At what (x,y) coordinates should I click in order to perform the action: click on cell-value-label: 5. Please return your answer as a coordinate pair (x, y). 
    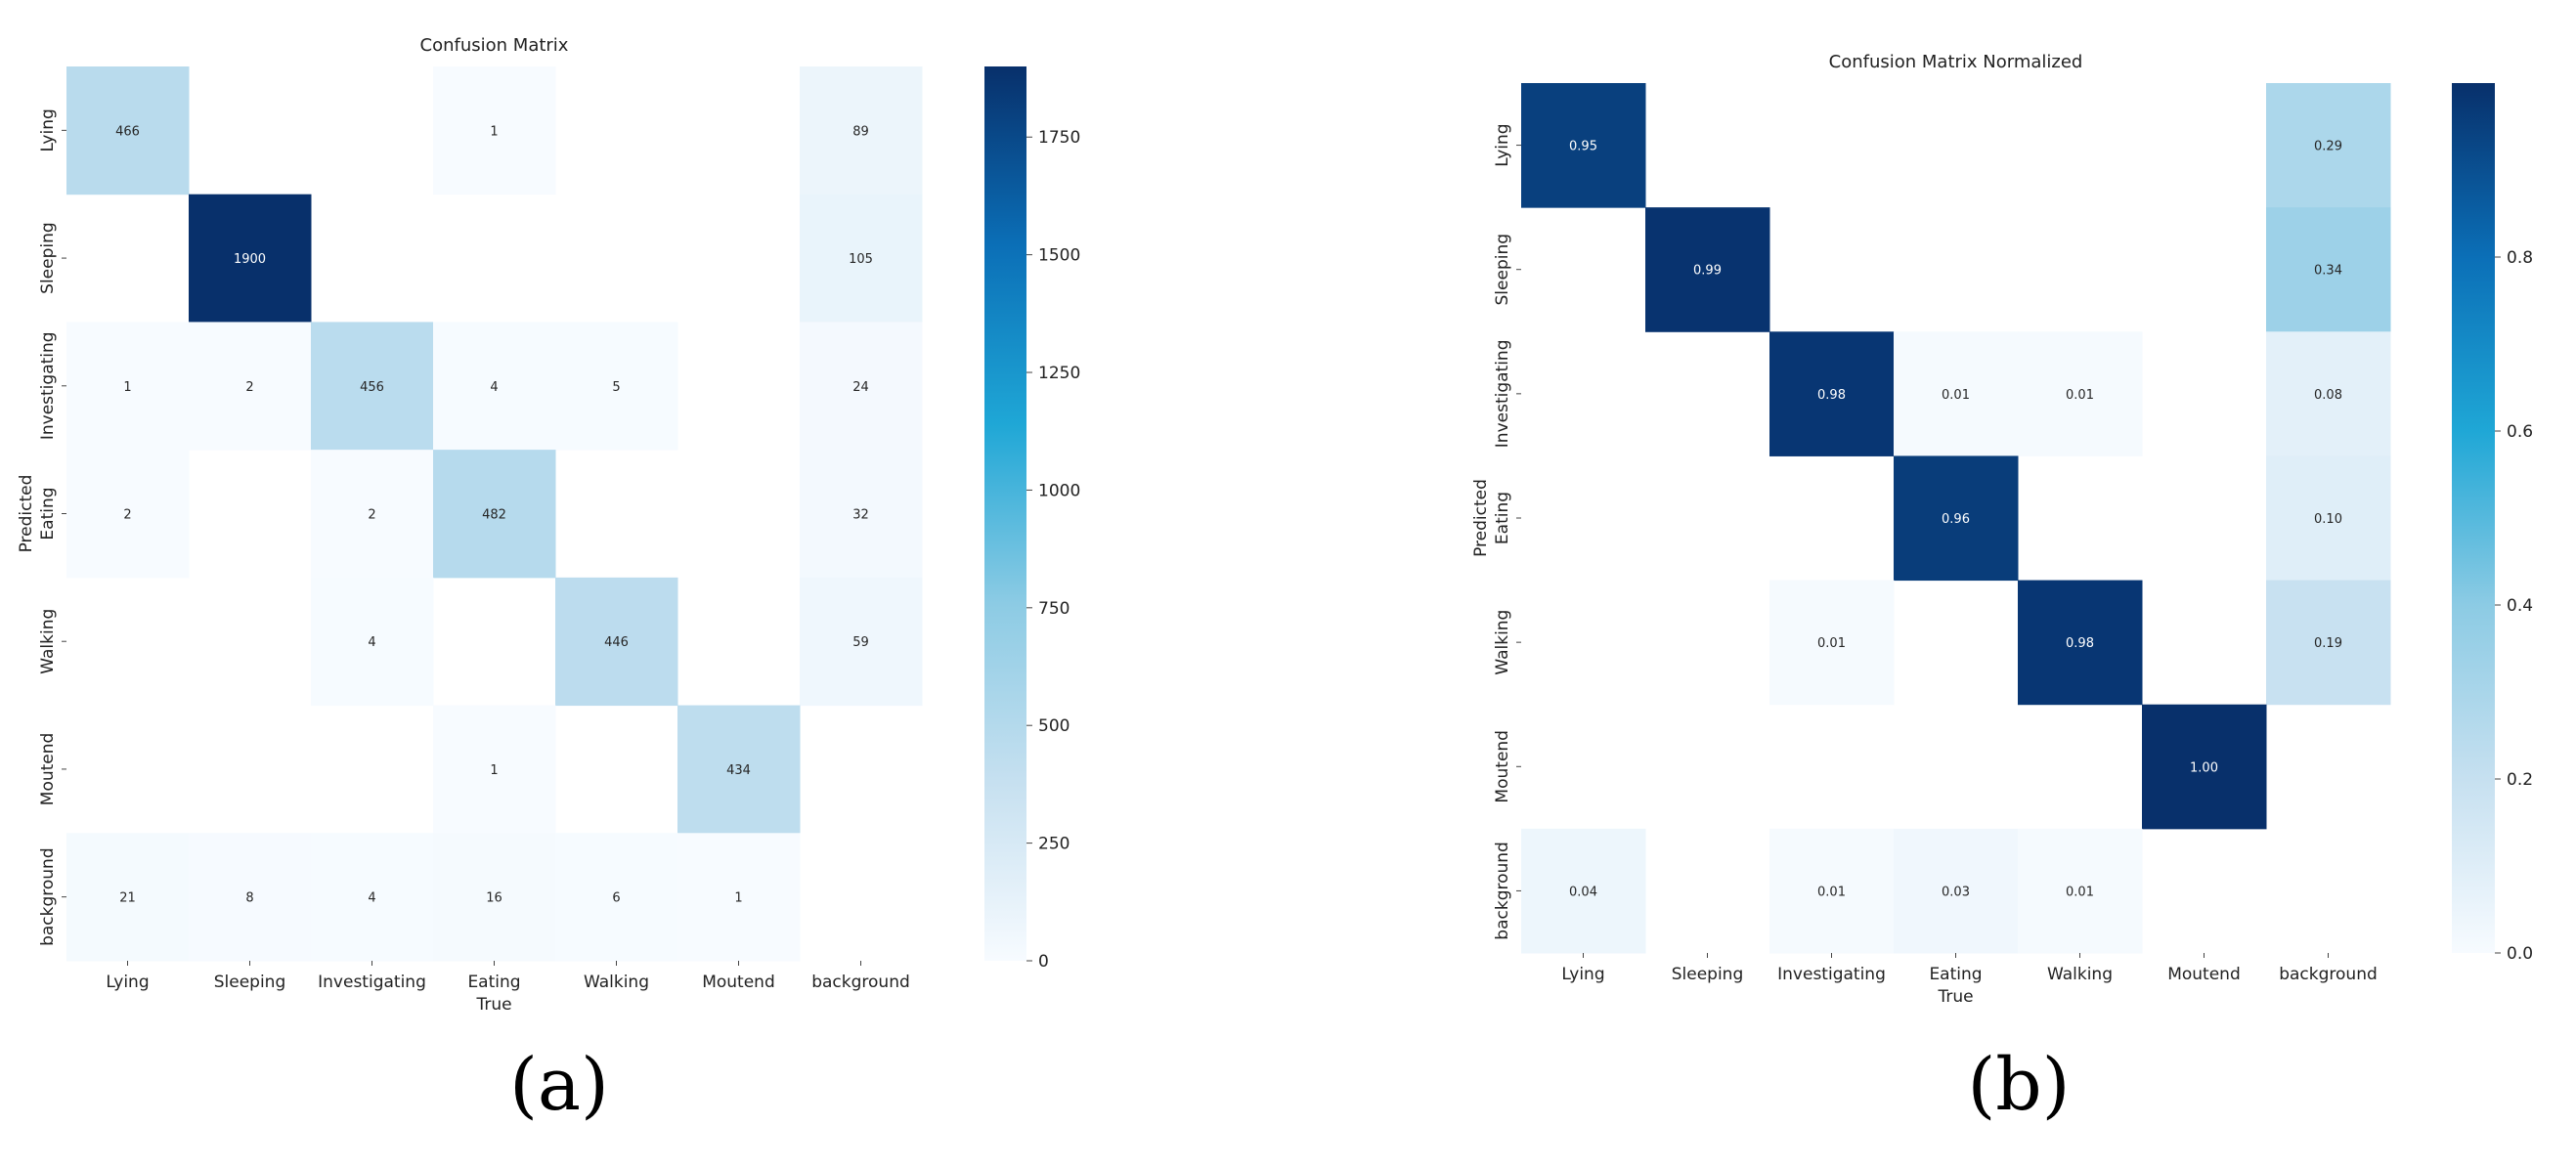
    Looking at the image, I should click on (616, 387).